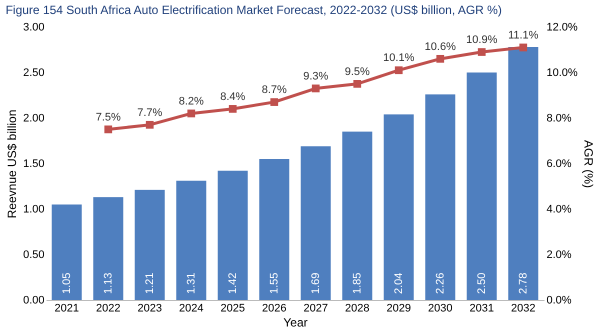  I want to click on x-tick-label: 2021, so click(66, 308).